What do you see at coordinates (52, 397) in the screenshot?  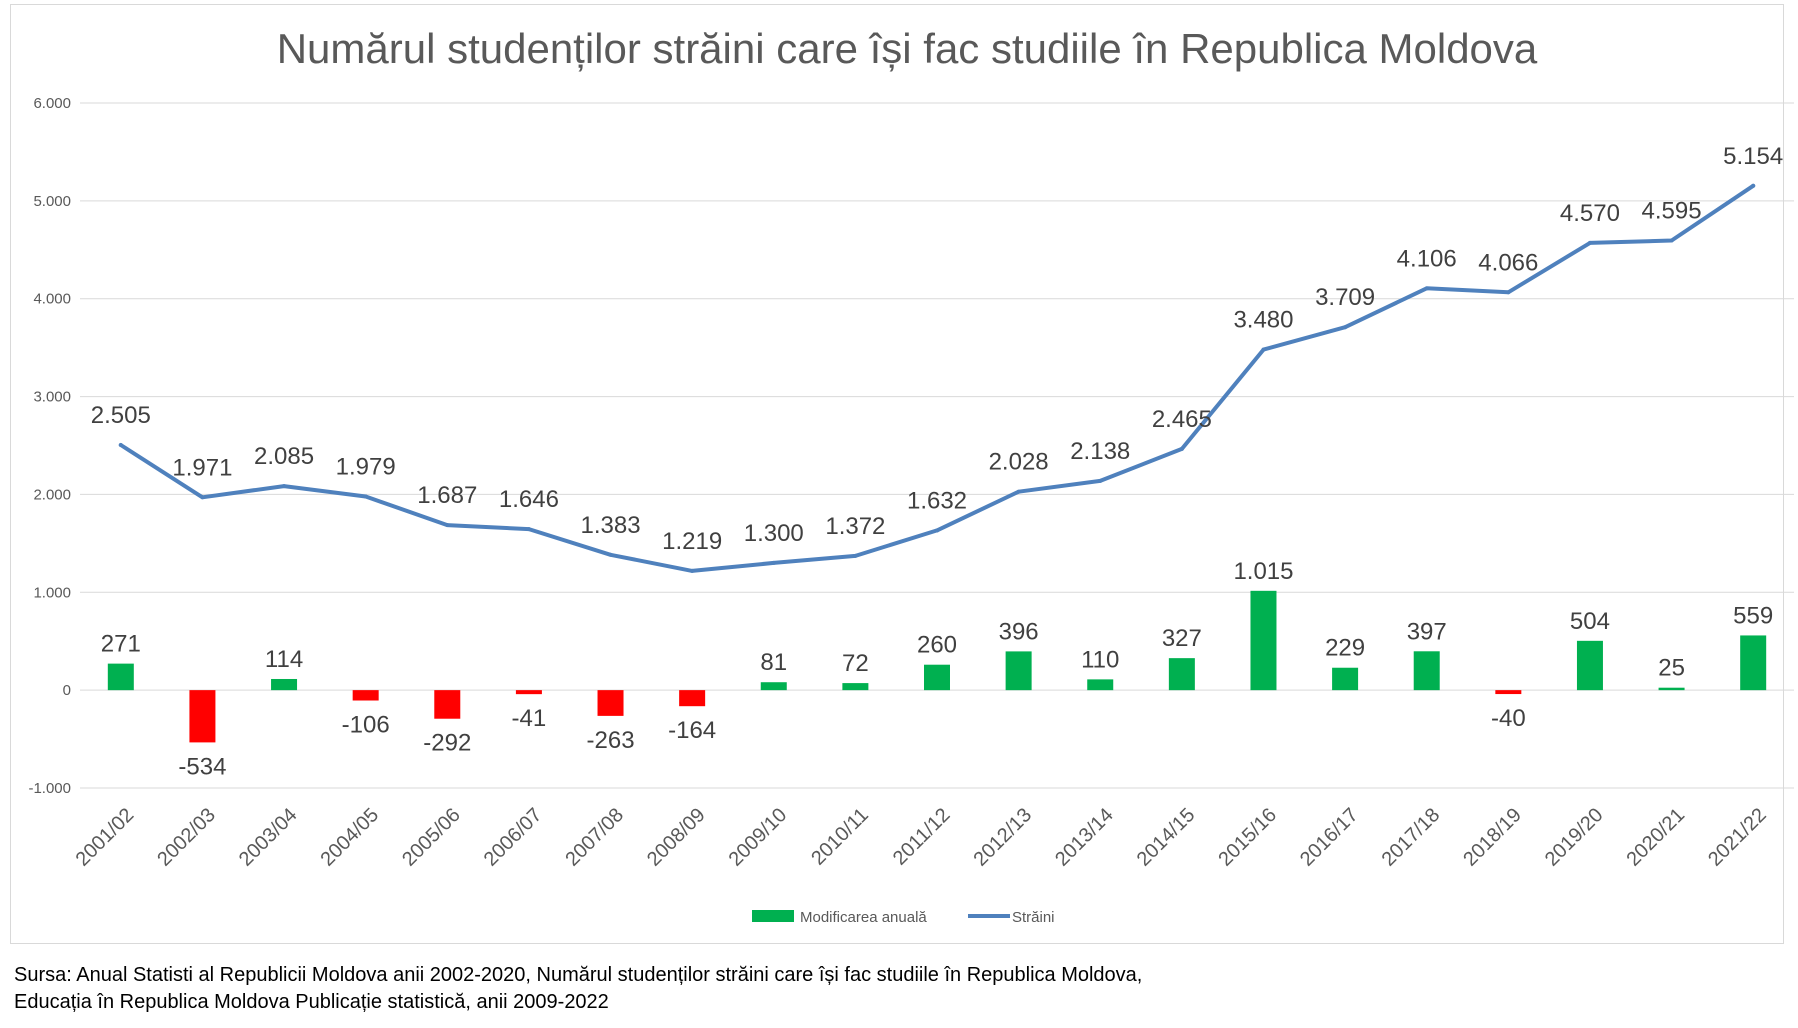 I see `y-tick-label: 3.000` at bounding box center [52, 397].